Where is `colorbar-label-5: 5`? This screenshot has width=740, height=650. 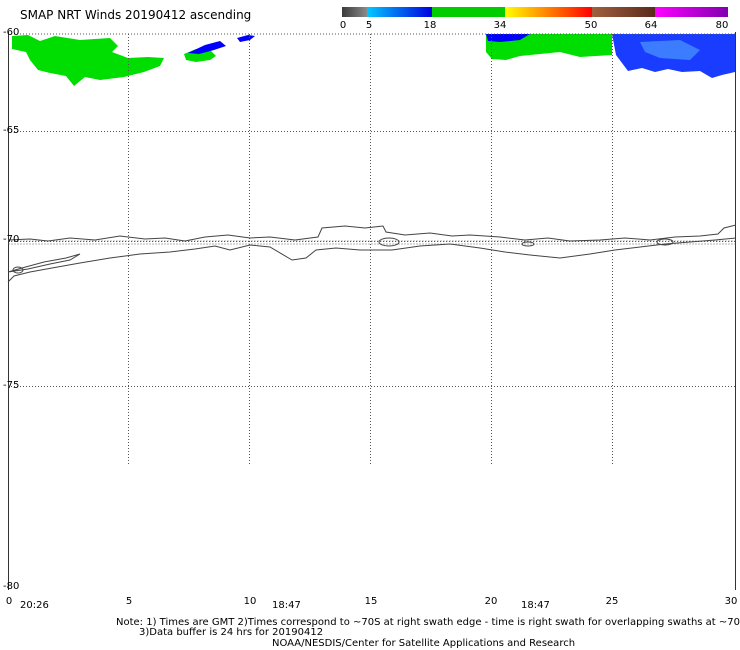
colorbar-label-5: 5 is located at coordinates (369, 25).